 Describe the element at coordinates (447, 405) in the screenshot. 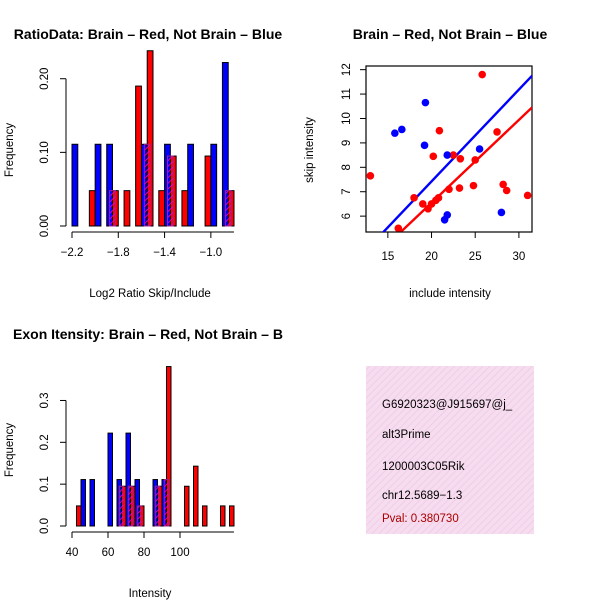

I see `info-event-id: G6920323@J915697@j_` at that location.